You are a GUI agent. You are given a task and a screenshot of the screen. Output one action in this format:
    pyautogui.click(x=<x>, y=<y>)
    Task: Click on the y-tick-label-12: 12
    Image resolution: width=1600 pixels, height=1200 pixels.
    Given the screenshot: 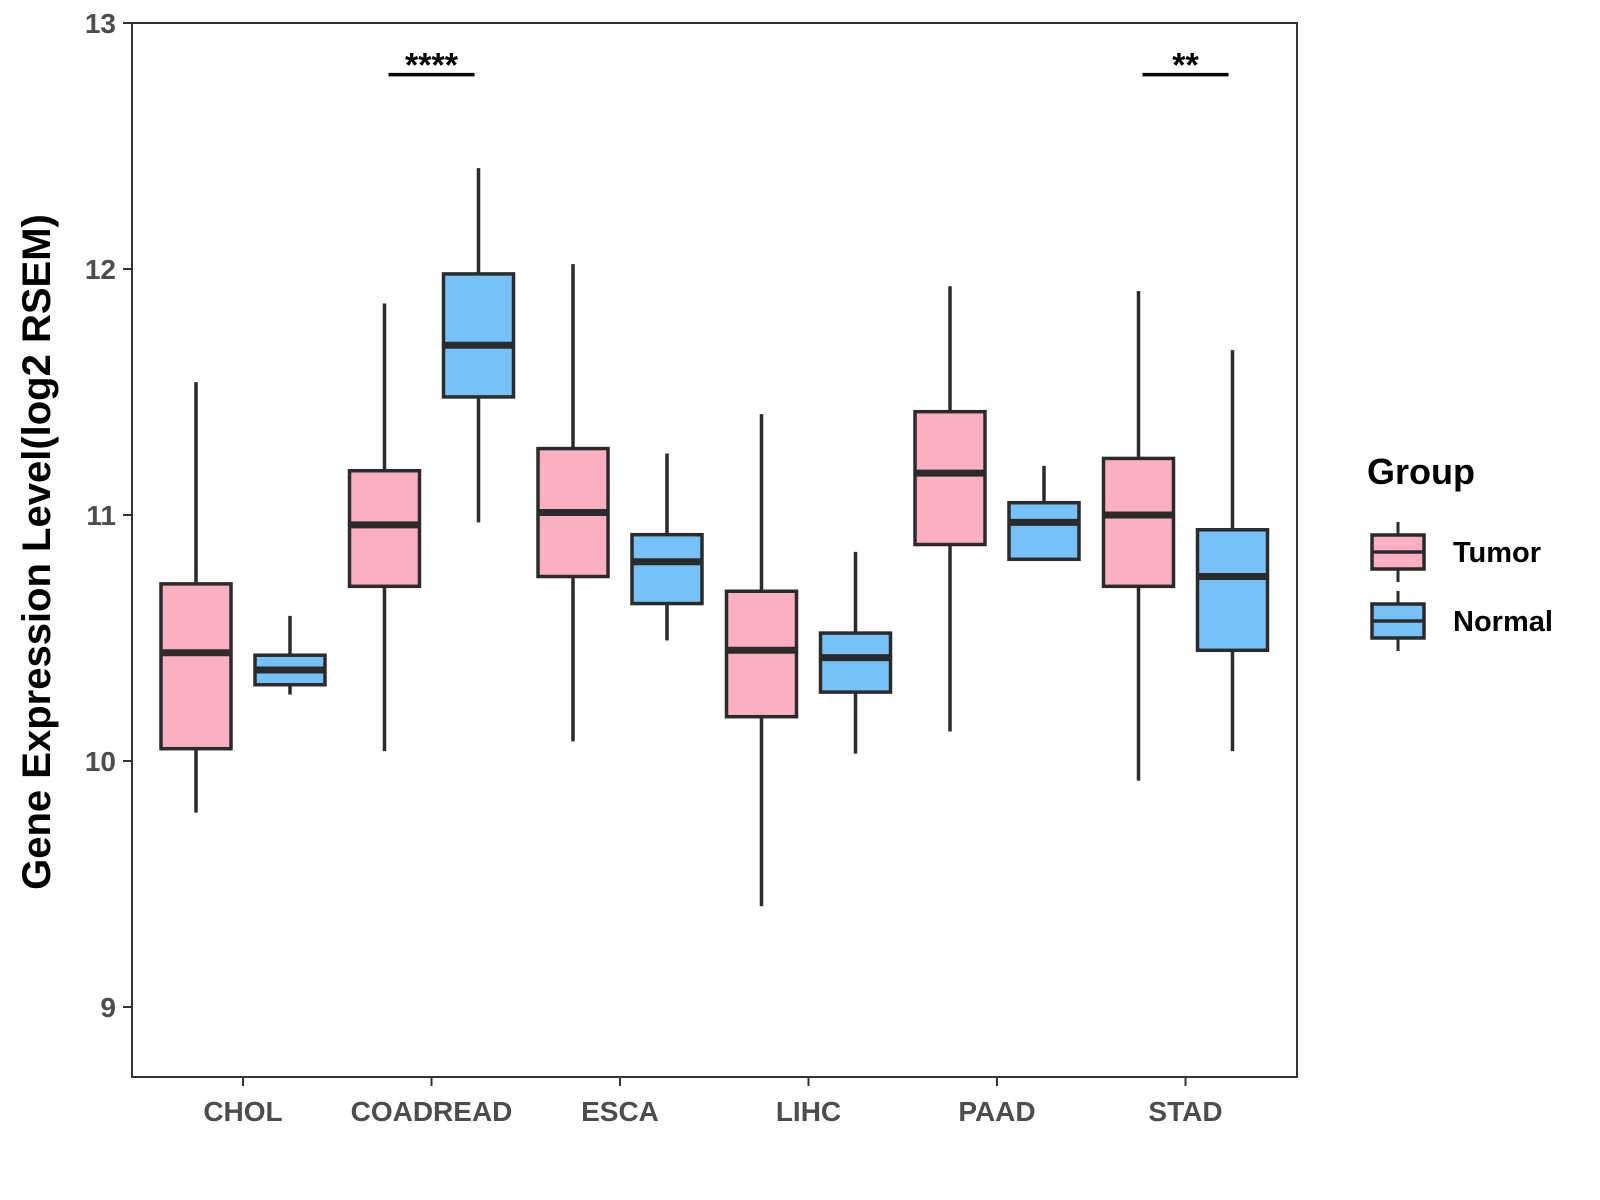 What is the action you would take?
    pyautogui.click(x=100, y=269)
    